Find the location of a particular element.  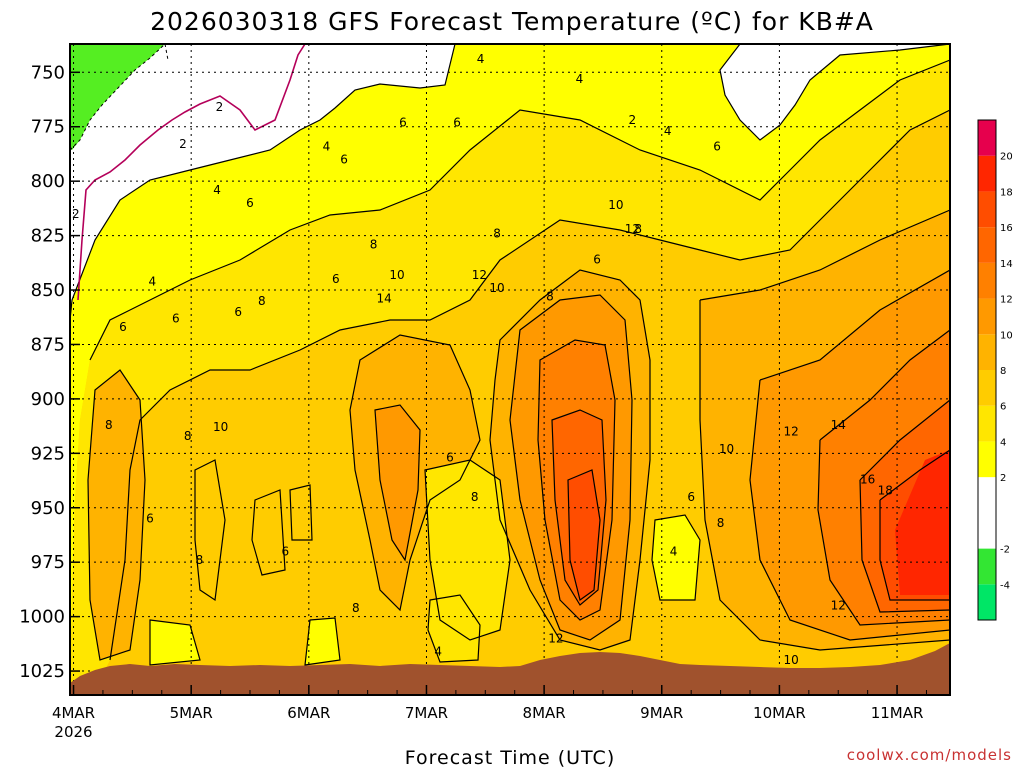

region-green is located at coordinates (117, 97).